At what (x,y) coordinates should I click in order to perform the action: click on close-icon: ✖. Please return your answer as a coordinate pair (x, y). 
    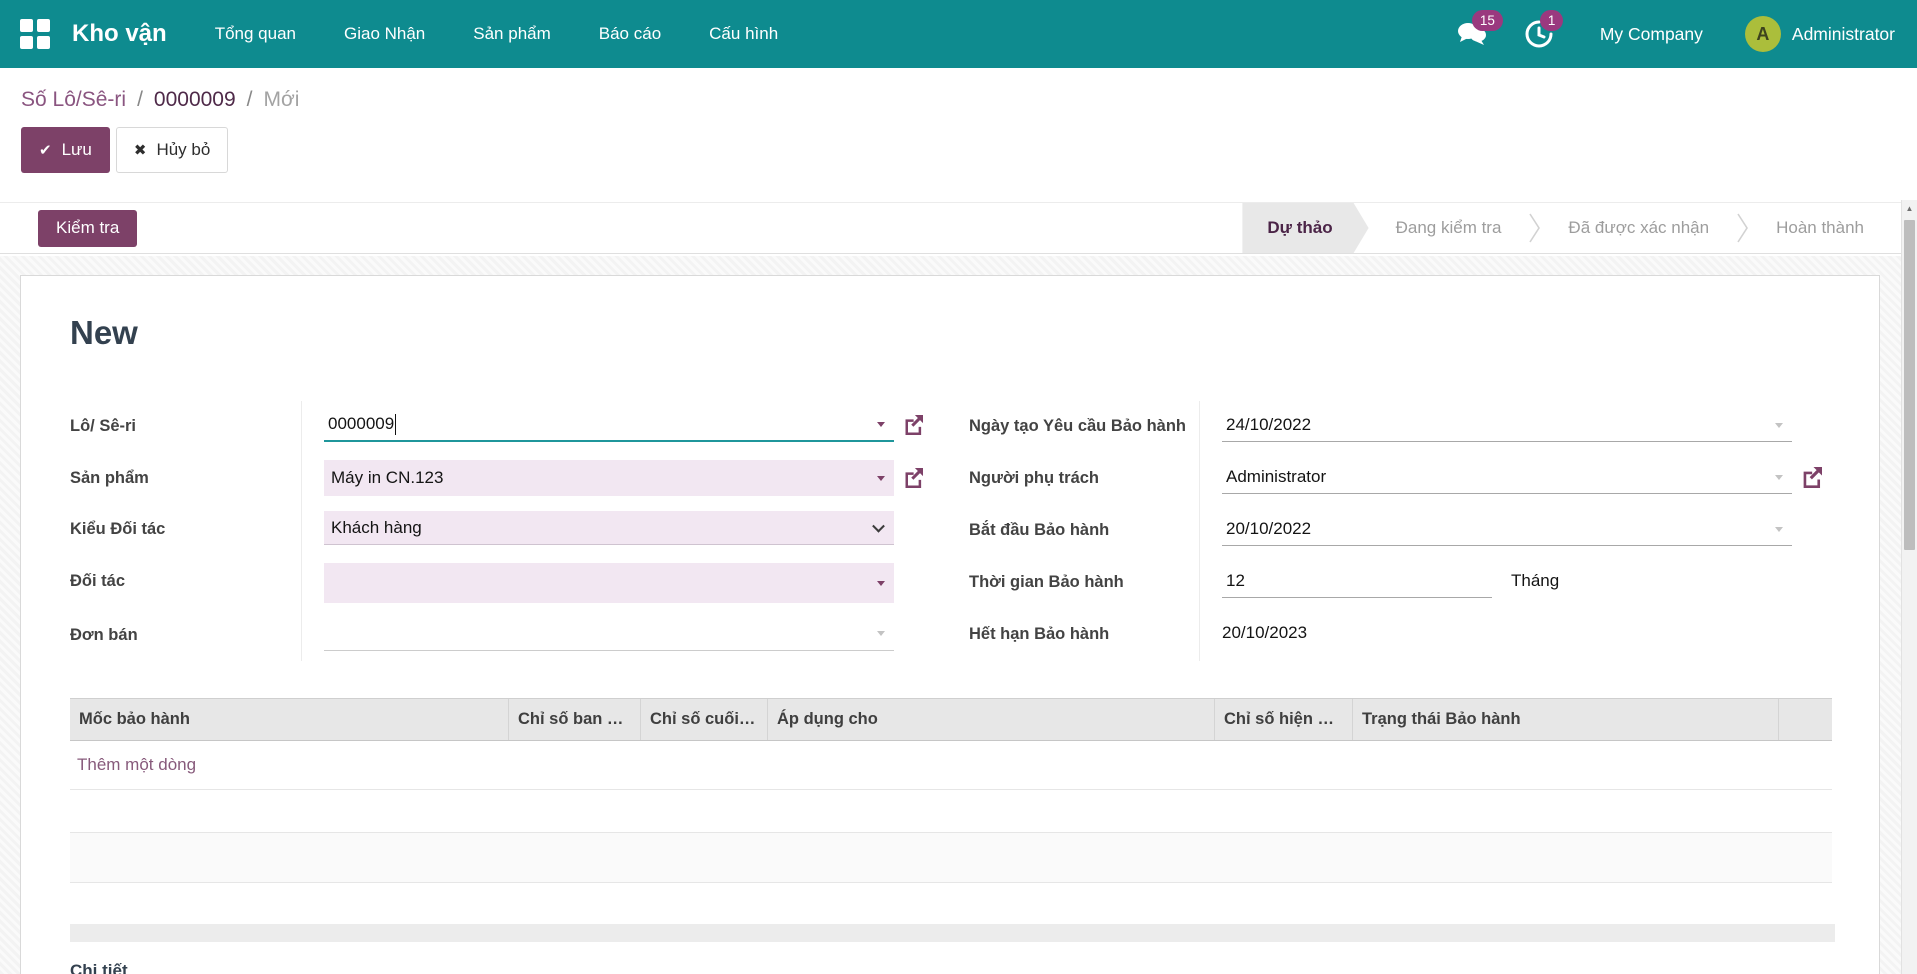
    Looking at the image, I should click on (140, 150).